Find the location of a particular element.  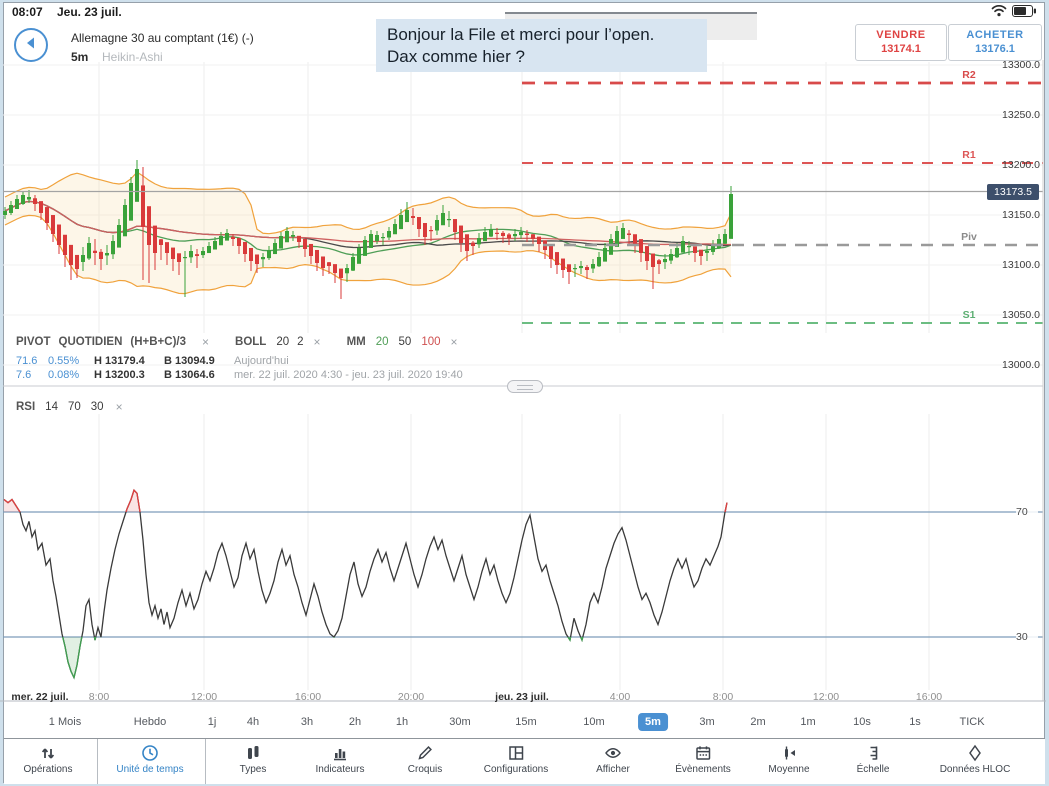

price-axis-label: 13000.0 is located at coordinates (1021, 365).